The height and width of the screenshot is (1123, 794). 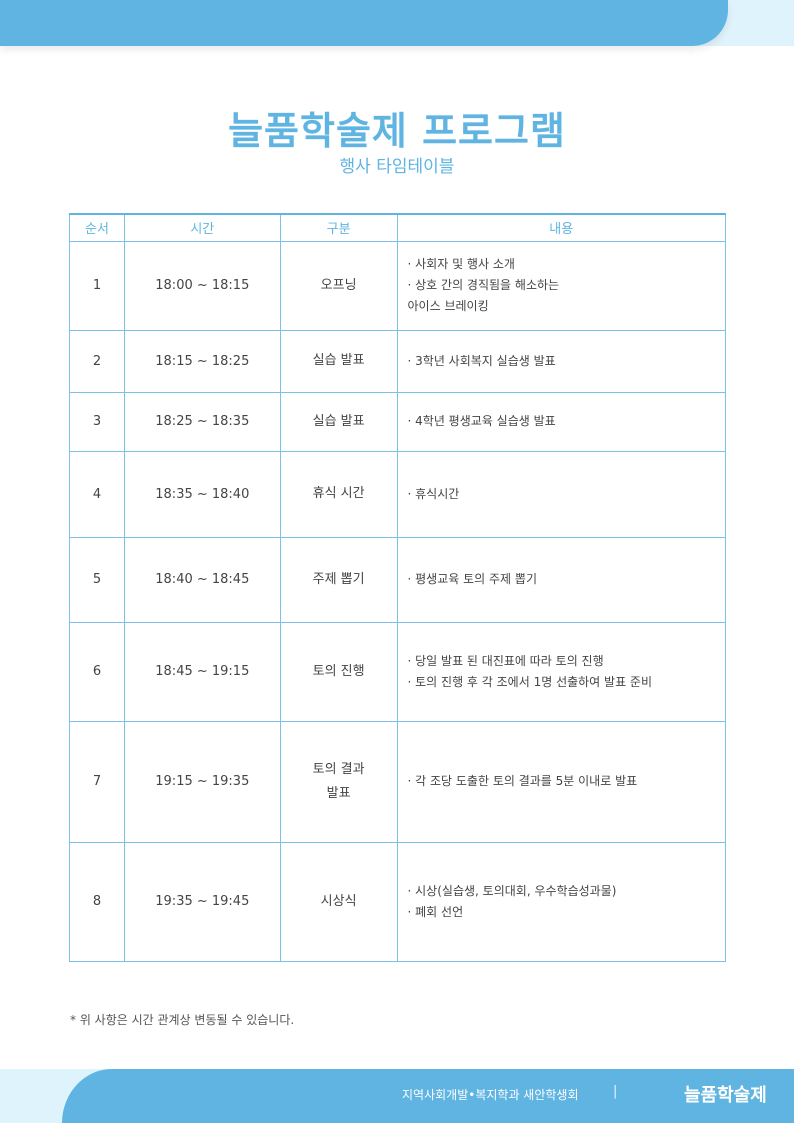 I want to click on content-line: · 휴식시간, so click(x=433, y=493).